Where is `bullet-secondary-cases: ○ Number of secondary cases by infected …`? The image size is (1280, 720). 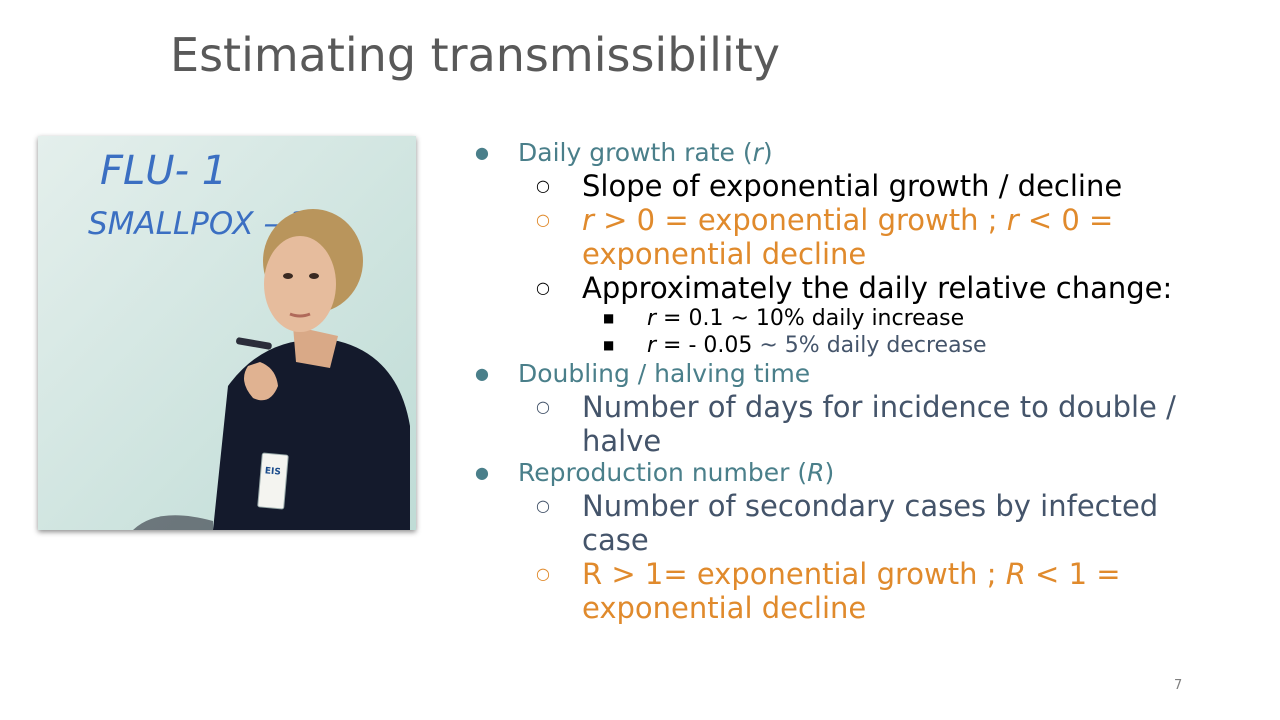 bullet-secondary-cases: ○ Number of secondary cases by infected … is located at coordinates (840, 523).